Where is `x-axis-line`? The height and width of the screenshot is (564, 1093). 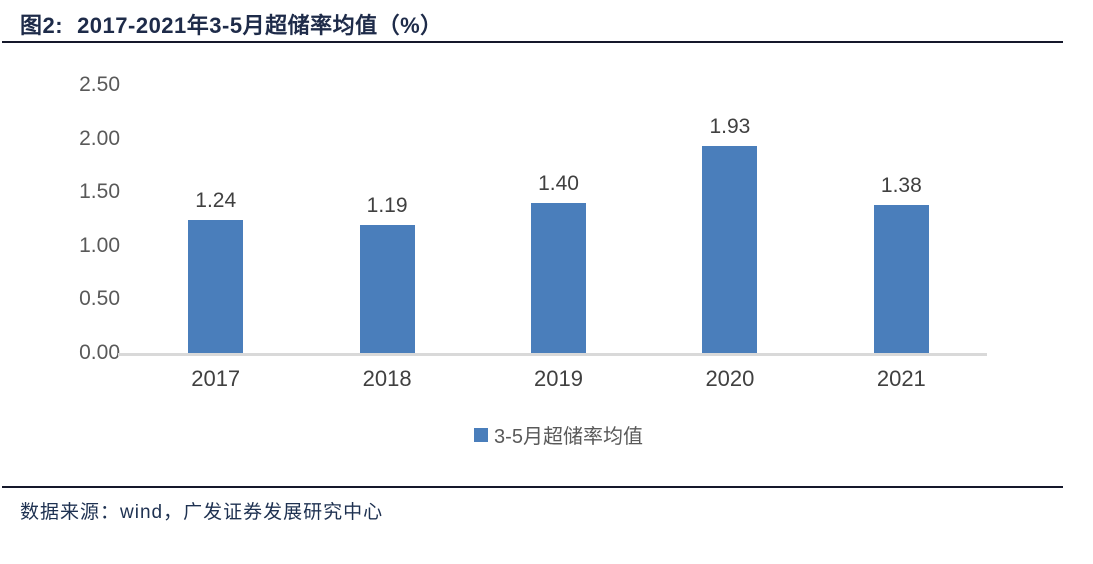
x-axis-line is located at coordinates (552, 354).